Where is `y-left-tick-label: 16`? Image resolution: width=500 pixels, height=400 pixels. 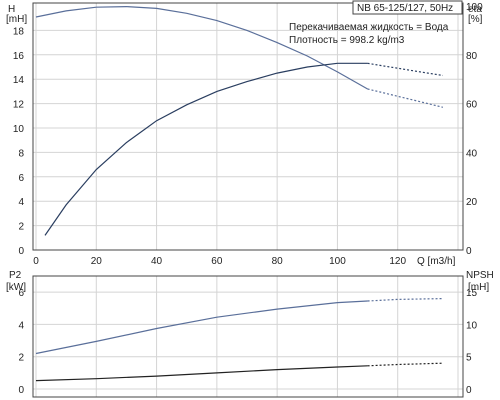
y-left-tick-label: 16 is located at coordinates (19, 56).